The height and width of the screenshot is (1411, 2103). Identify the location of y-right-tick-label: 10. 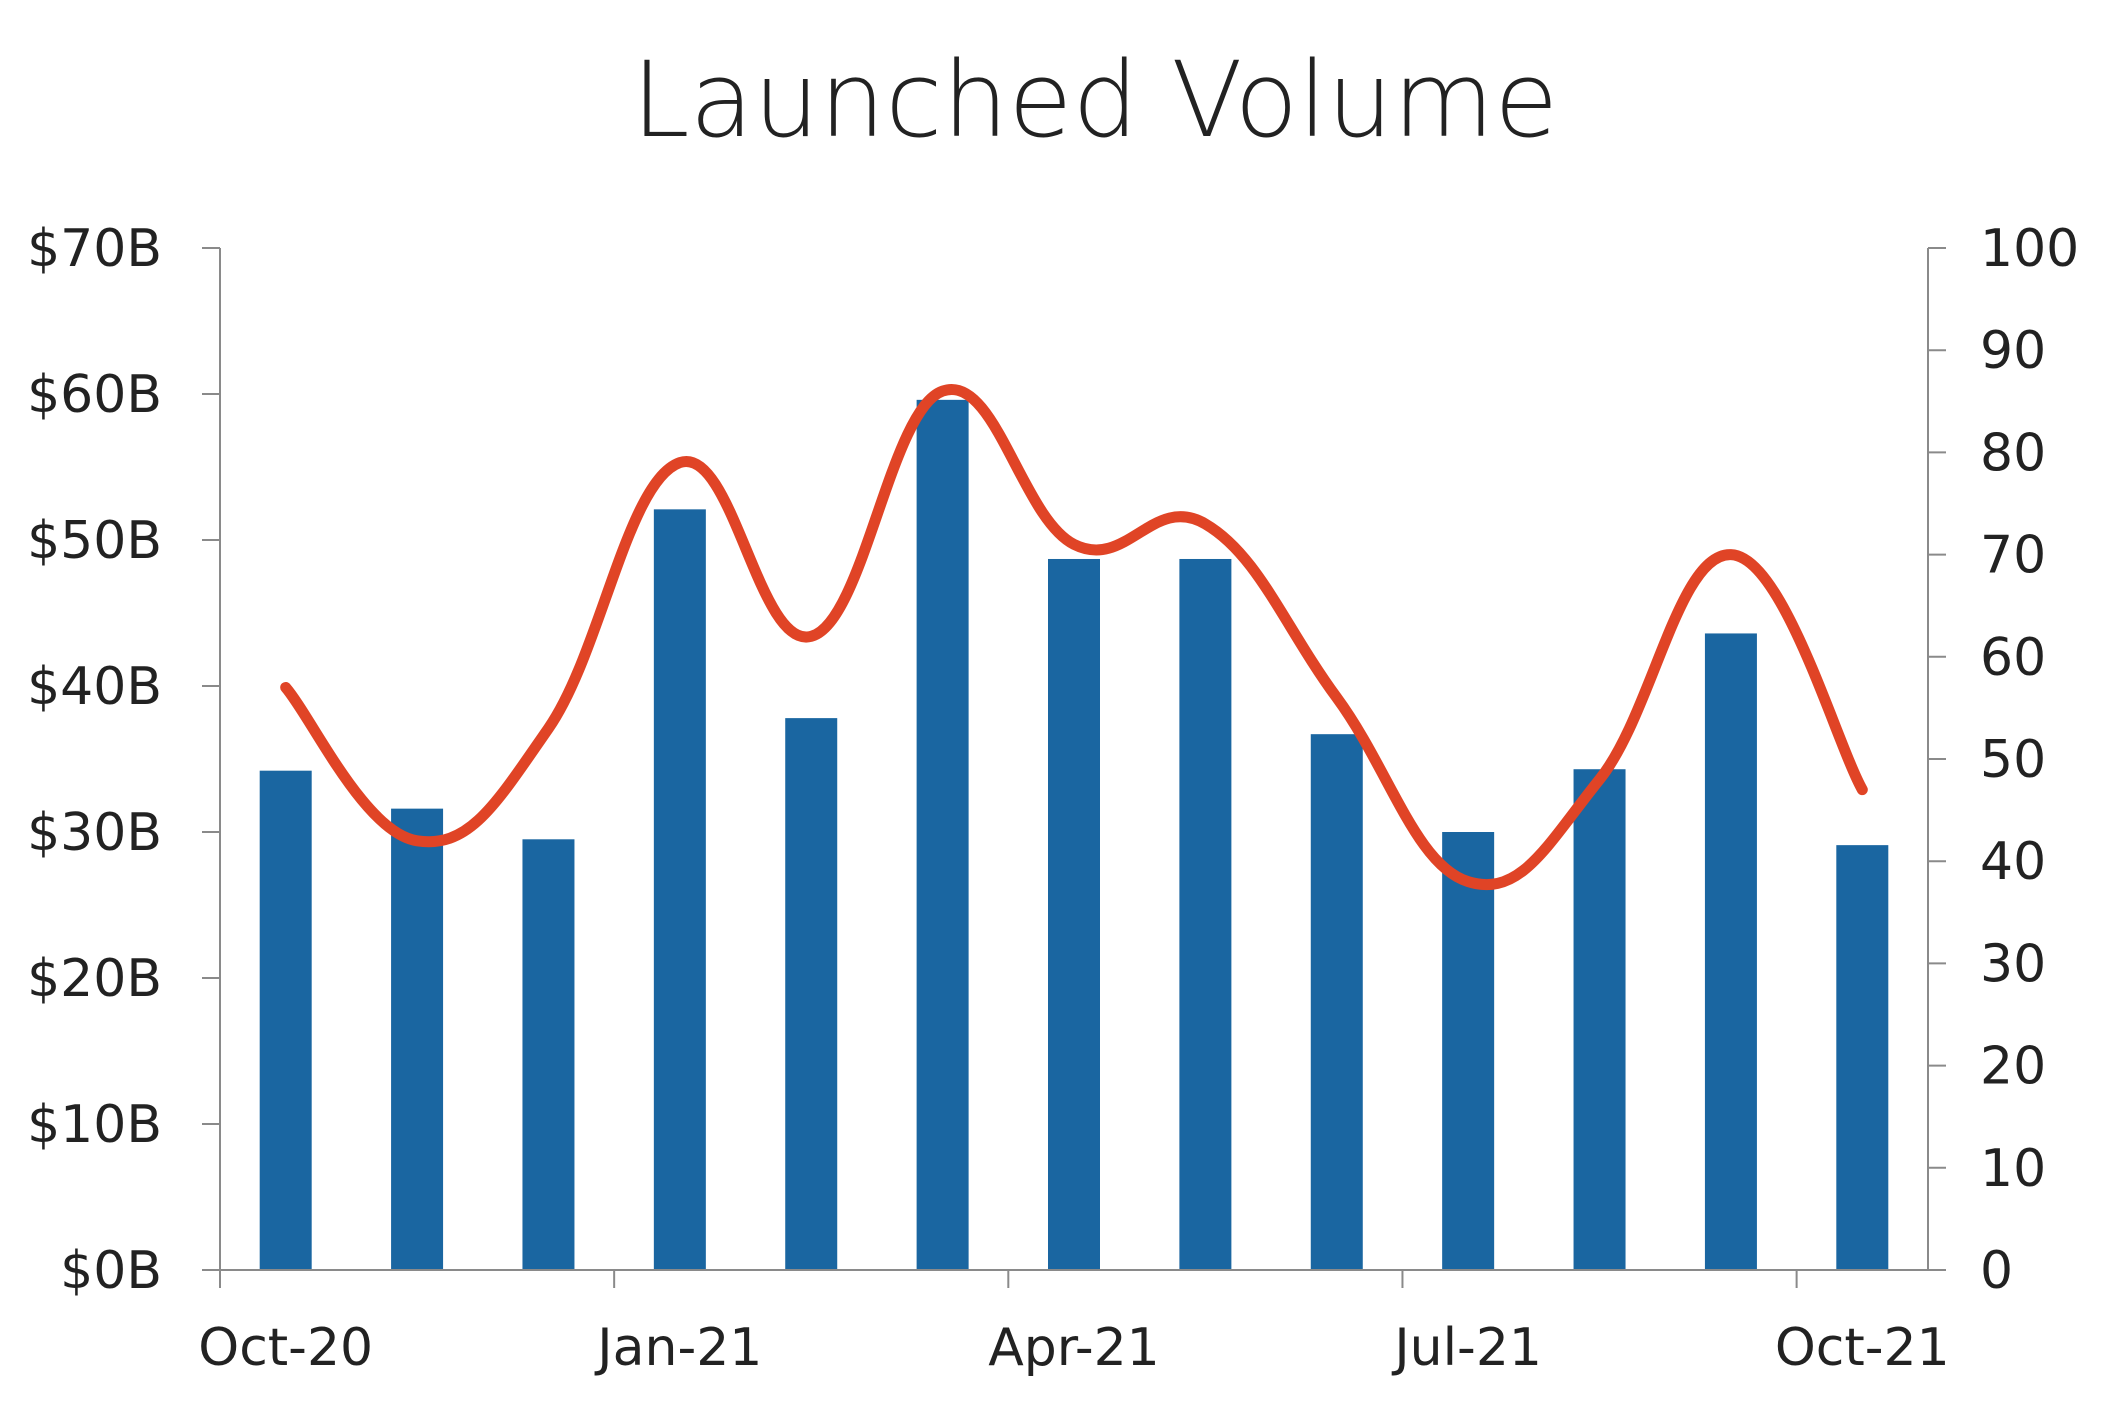
(2013, 1169).